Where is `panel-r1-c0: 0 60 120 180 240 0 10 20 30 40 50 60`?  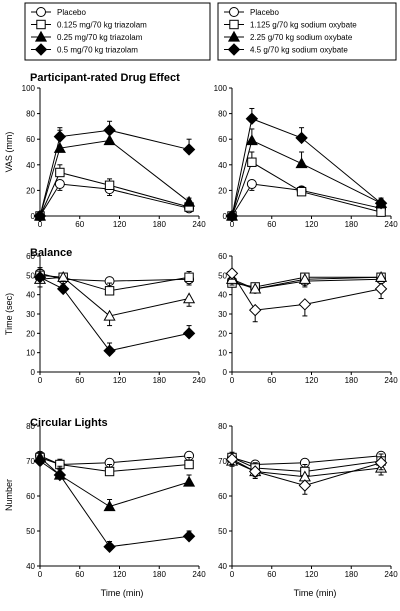
panel-r1-c0: 0 60 120 180 240 0 10 20 30 40 50 60 is located at coordinates (116, 318).